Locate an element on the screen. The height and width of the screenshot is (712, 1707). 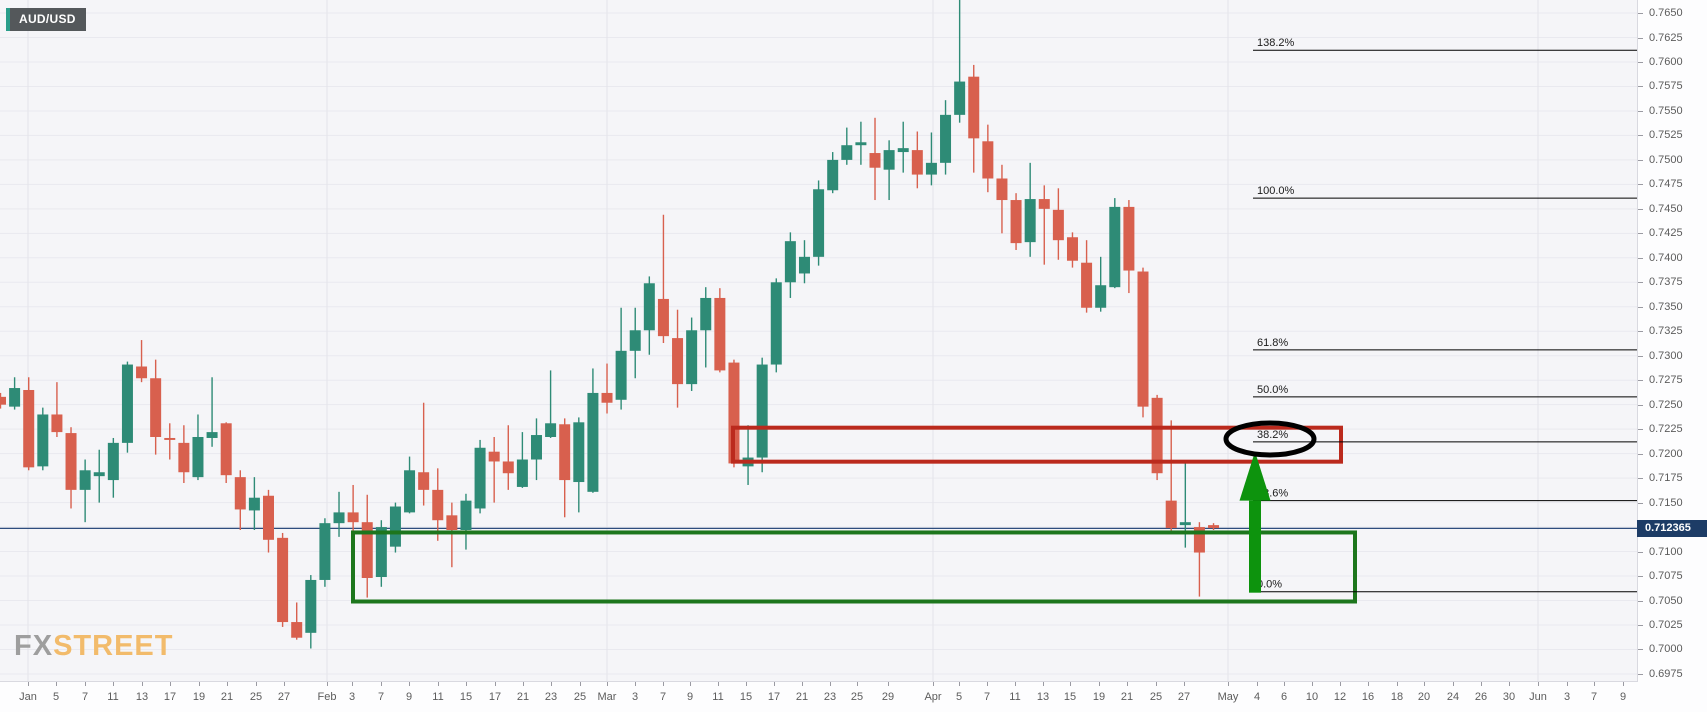
time-axis-label: 18 is located at coordinates (1397, 697).